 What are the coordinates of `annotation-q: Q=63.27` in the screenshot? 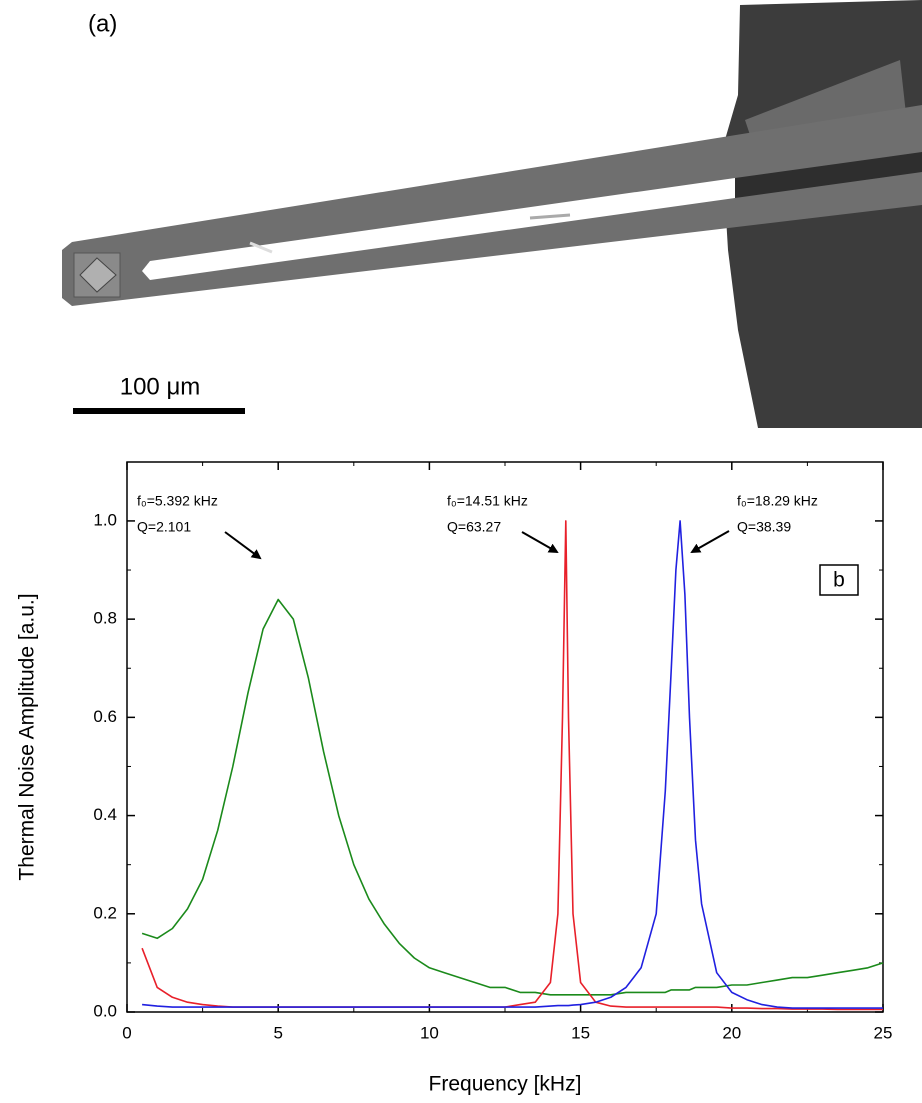 It's located at (474, 527).